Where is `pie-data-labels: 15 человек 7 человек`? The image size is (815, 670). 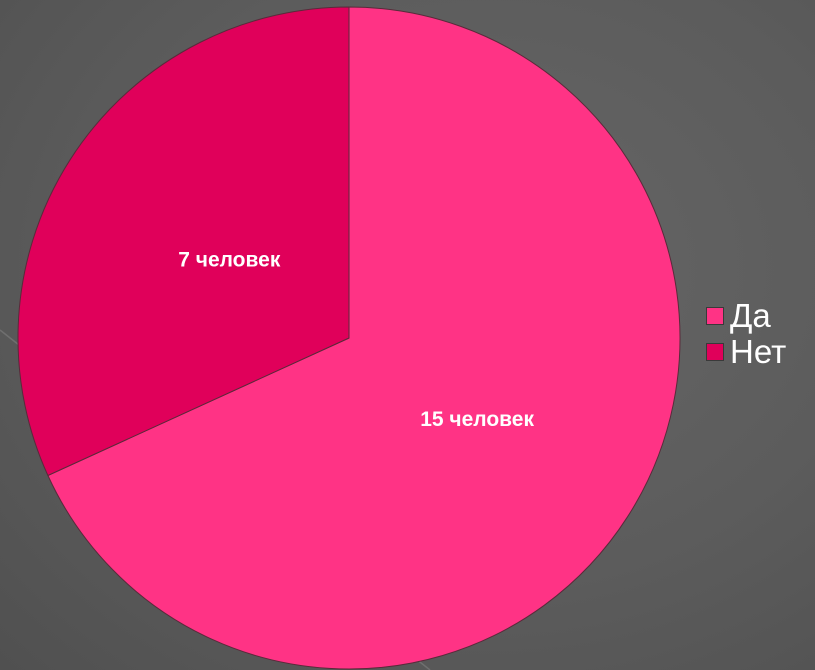 pie-data-labels: 15 человек 7 человек is located at coordinates (356, 340).